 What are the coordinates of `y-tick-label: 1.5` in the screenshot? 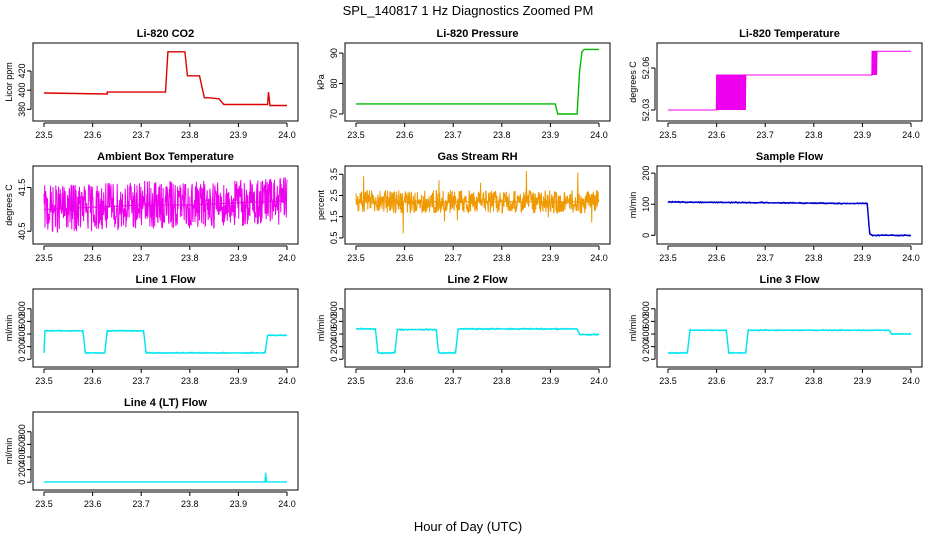 It's located at (334, 216).